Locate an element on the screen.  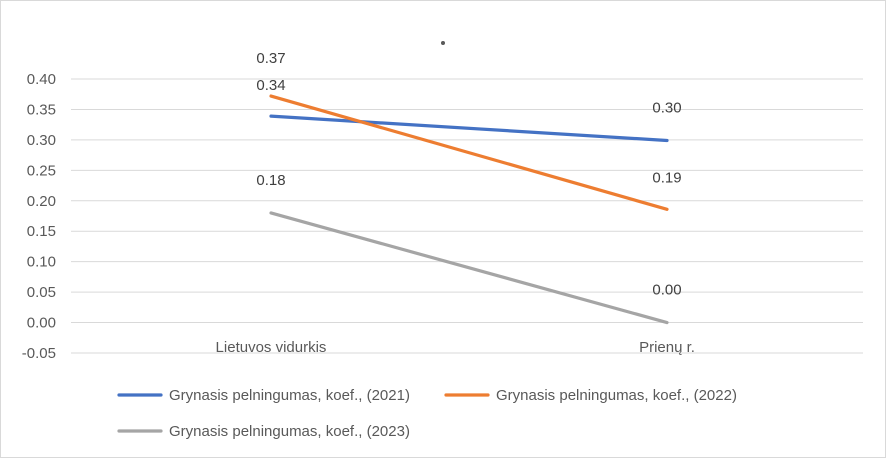
legend-entry-label: Grynasis pelningumas, koef., (2022) is located at coordinates (616, 395).